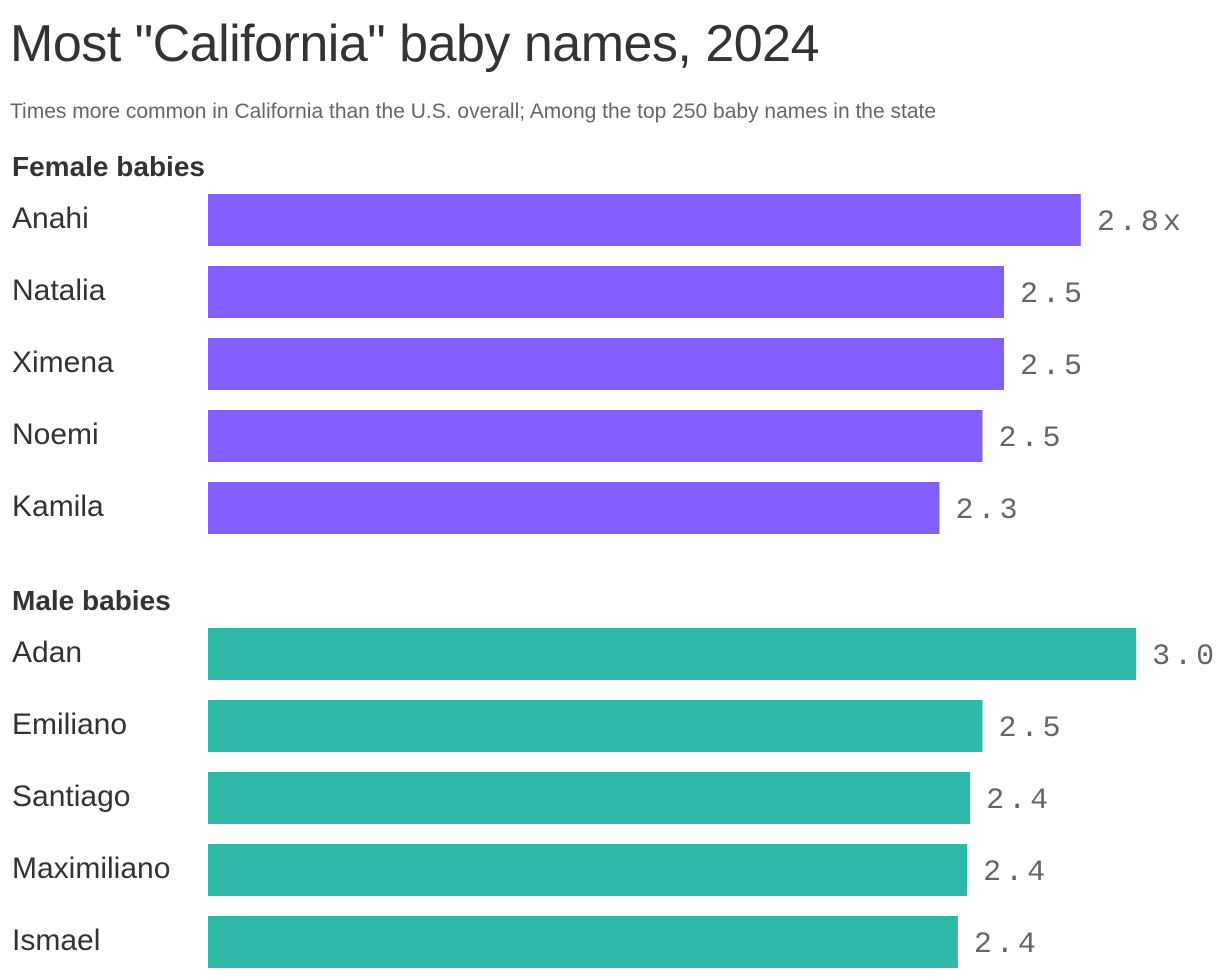 The width and height of the screenshot is (1220, 978). I want to click on category-label: Adan, so click(47, 652).